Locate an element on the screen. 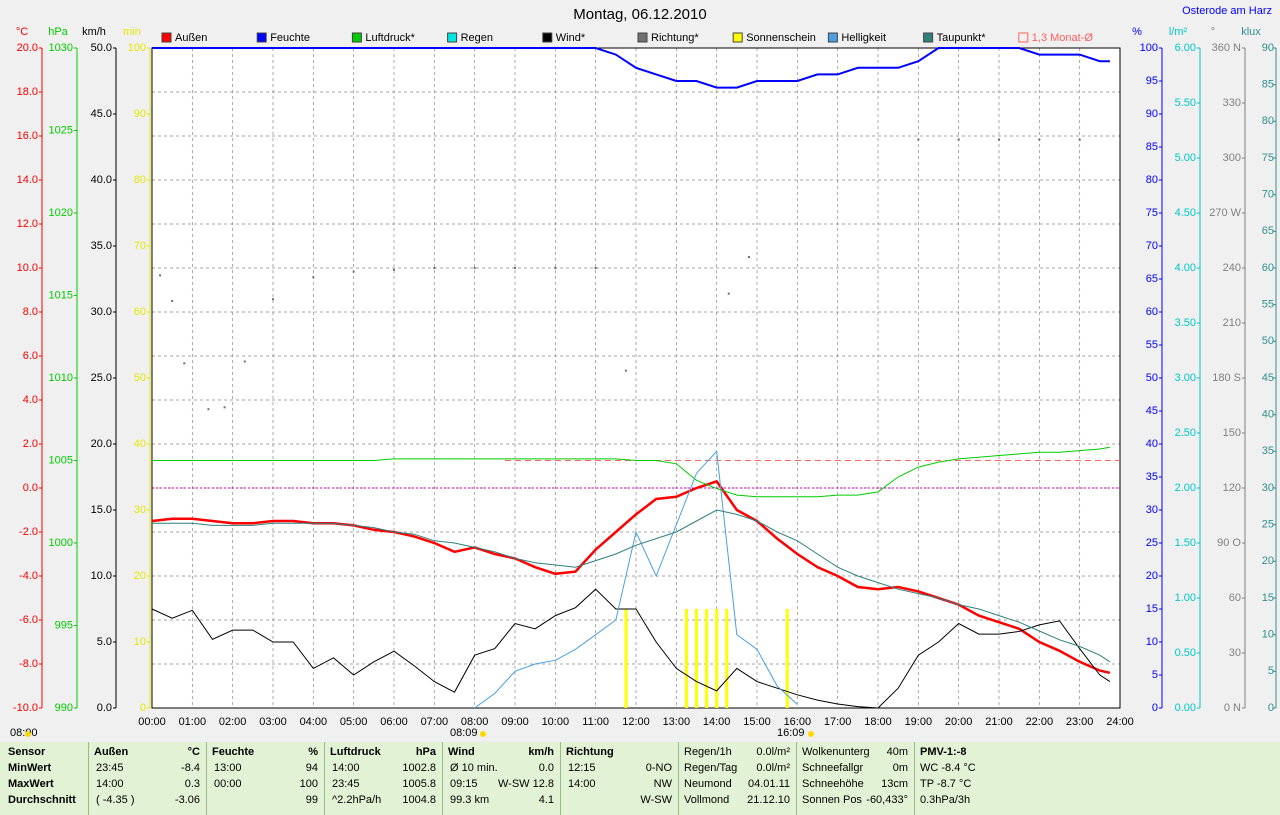  x-tick-label: 23:00 is located at coordinates (1080, 722).